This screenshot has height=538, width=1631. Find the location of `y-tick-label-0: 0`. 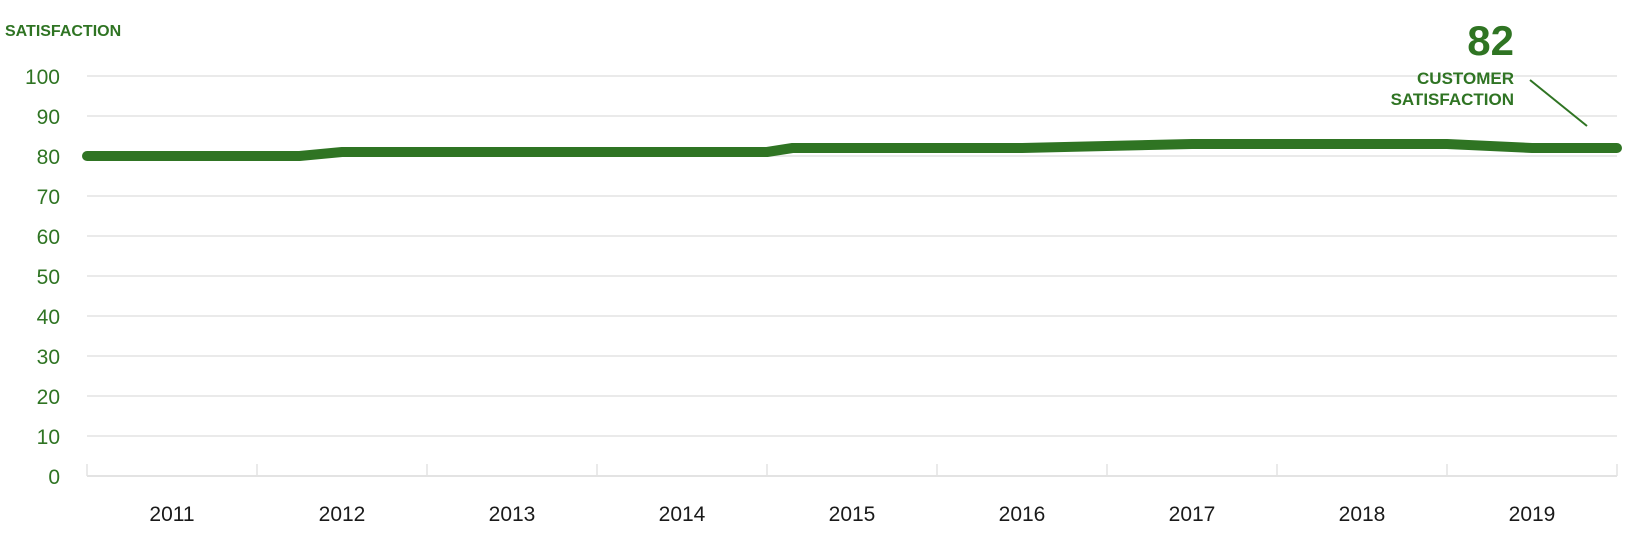

y-tick-label-0: 0 is located at coordinates (54, 477).